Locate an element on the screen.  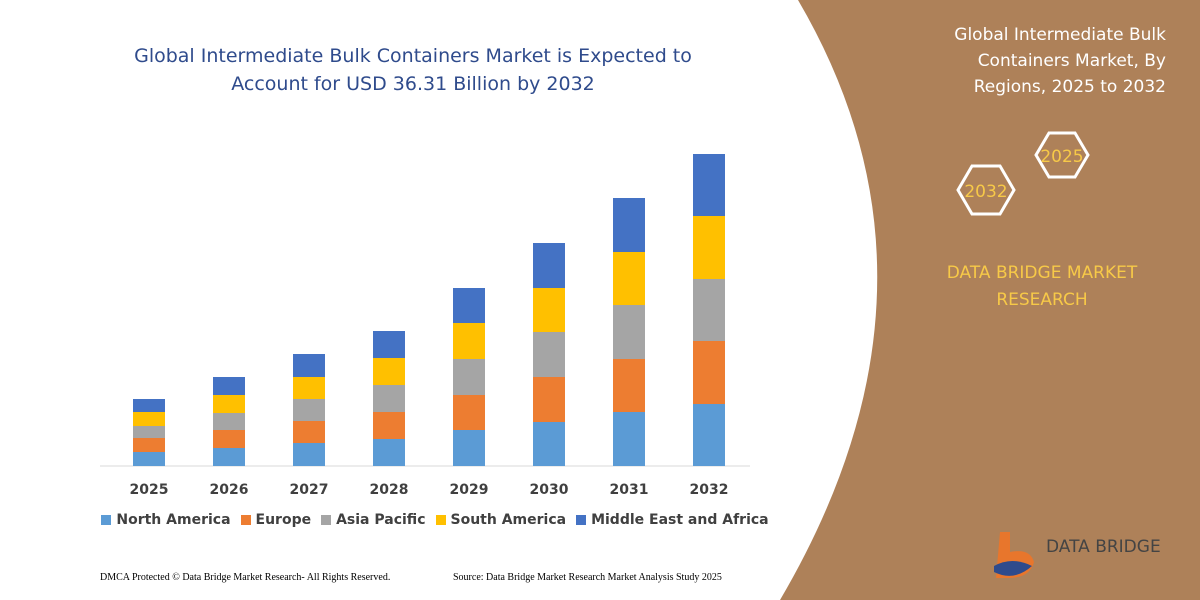
legend-label: Middle East and Africa is located at coordinates (680, 520).